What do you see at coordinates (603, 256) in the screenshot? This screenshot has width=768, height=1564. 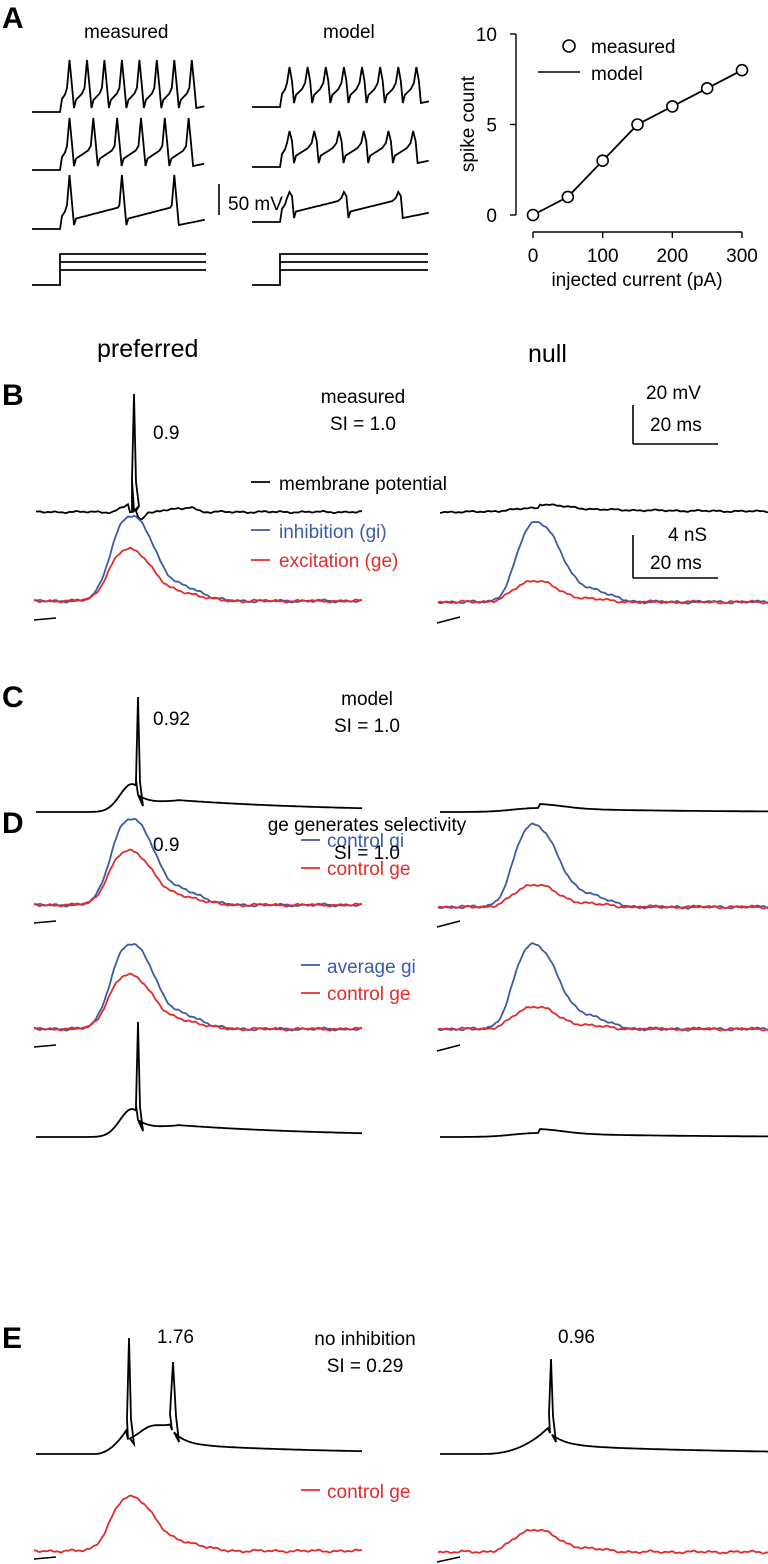 I see `x-tick-label-100: 100` at bounding box center [603, 256].